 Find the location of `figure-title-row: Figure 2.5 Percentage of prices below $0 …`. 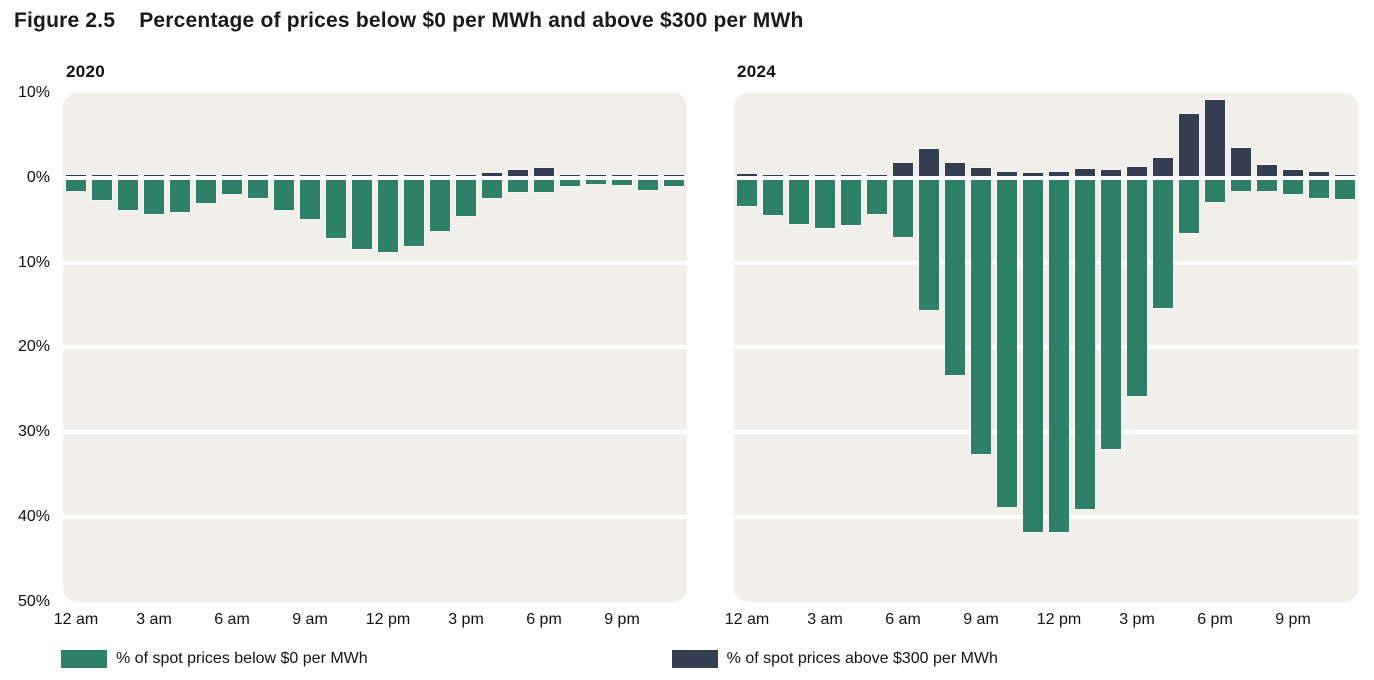

figure-title-row: Figure 2.5 Percentage of prices below $0 … is located at coordinates (409, 21).